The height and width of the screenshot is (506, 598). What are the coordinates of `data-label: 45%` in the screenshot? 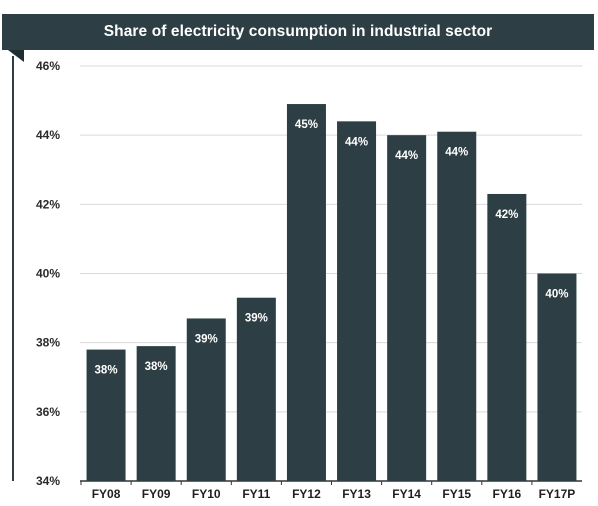 It's located at (306, 125).